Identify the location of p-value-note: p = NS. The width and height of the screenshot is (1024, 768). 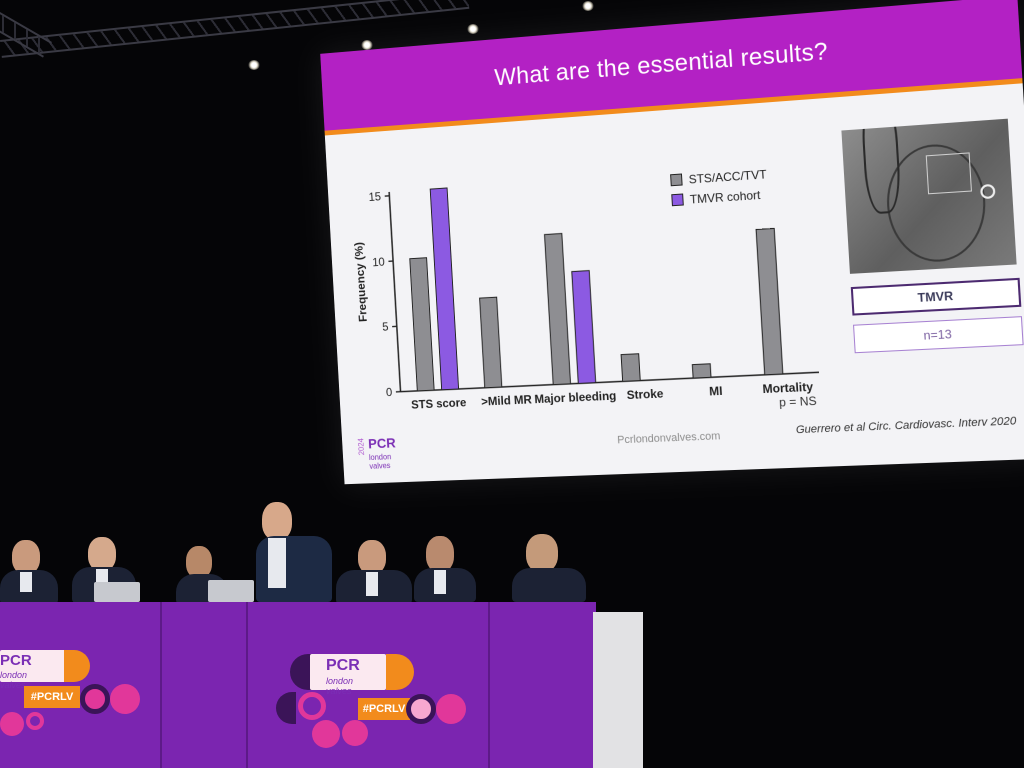
(798, 402).